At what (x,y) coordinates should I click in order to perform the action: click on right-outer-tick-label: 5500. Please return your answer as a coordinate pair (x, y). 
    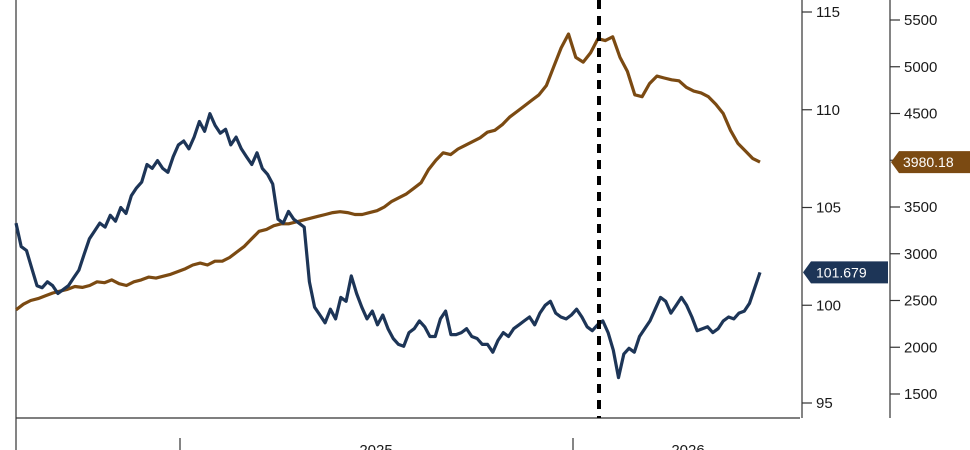
    Looking at the image, I should click on (920, 20).